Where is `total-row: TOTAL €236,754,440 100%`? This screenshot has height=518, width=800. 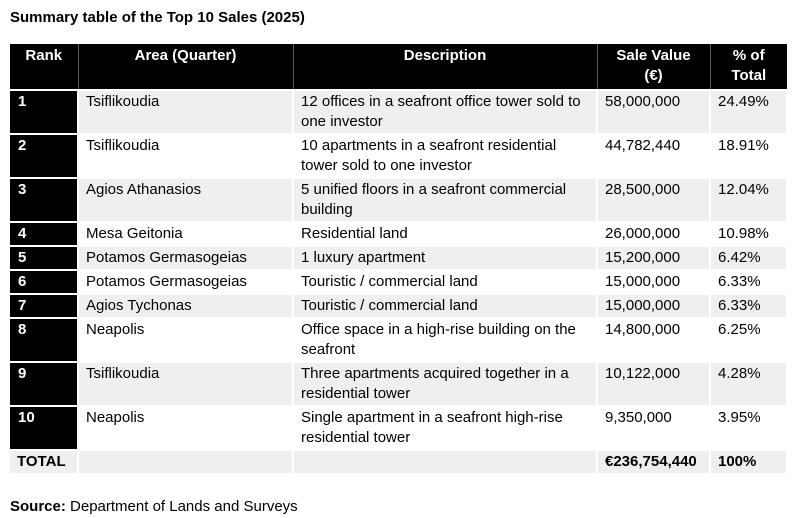
total-row: TOTAL €236,754,440 100% is located at coordinates (399, 462).